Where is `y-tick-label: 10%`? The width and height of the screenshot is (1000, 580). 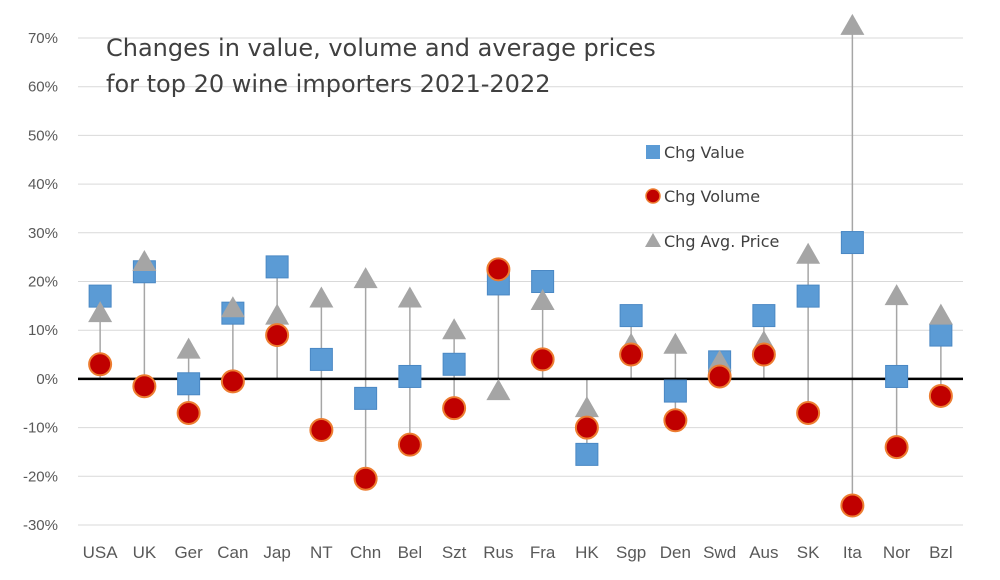 y-tick-label: 10% is located at coordinates (43, 330).